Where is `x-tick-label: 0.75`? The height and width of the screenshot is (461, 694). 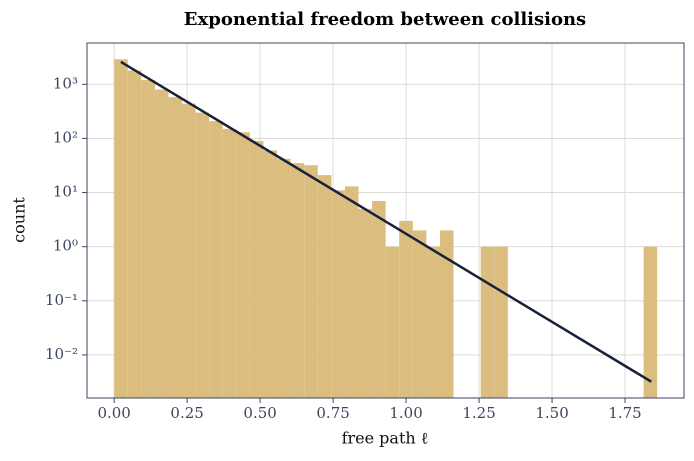
x-tick-label: 0.75 is located at coordinates (332, 413).